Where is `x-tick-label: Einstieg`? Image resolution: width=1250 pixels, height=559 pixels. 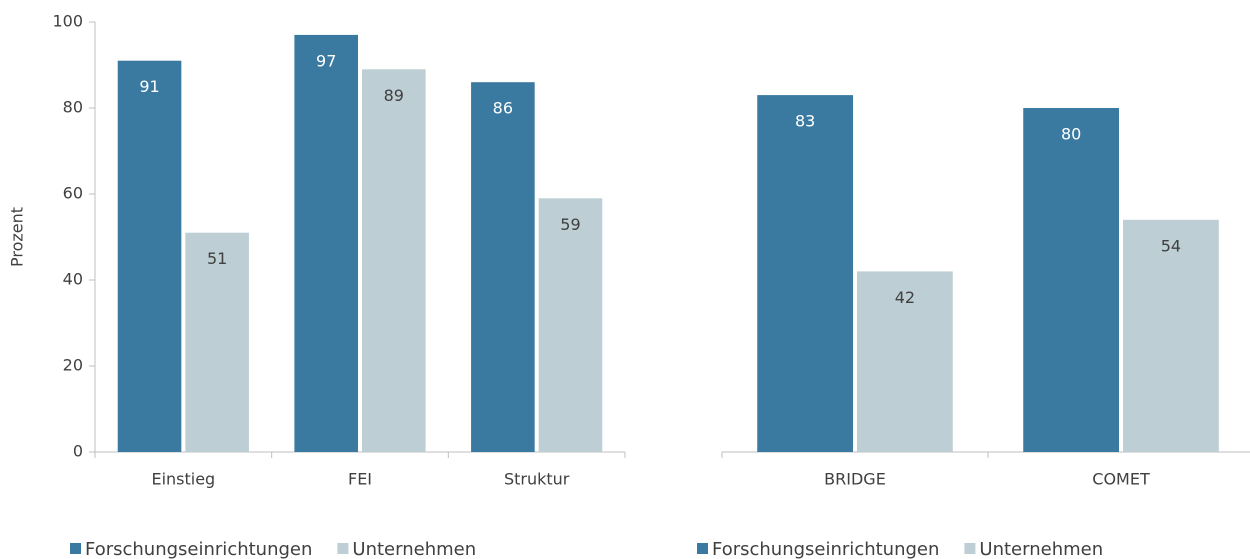 x-tick-label: Einstieg is located at coordinates (183, 479).